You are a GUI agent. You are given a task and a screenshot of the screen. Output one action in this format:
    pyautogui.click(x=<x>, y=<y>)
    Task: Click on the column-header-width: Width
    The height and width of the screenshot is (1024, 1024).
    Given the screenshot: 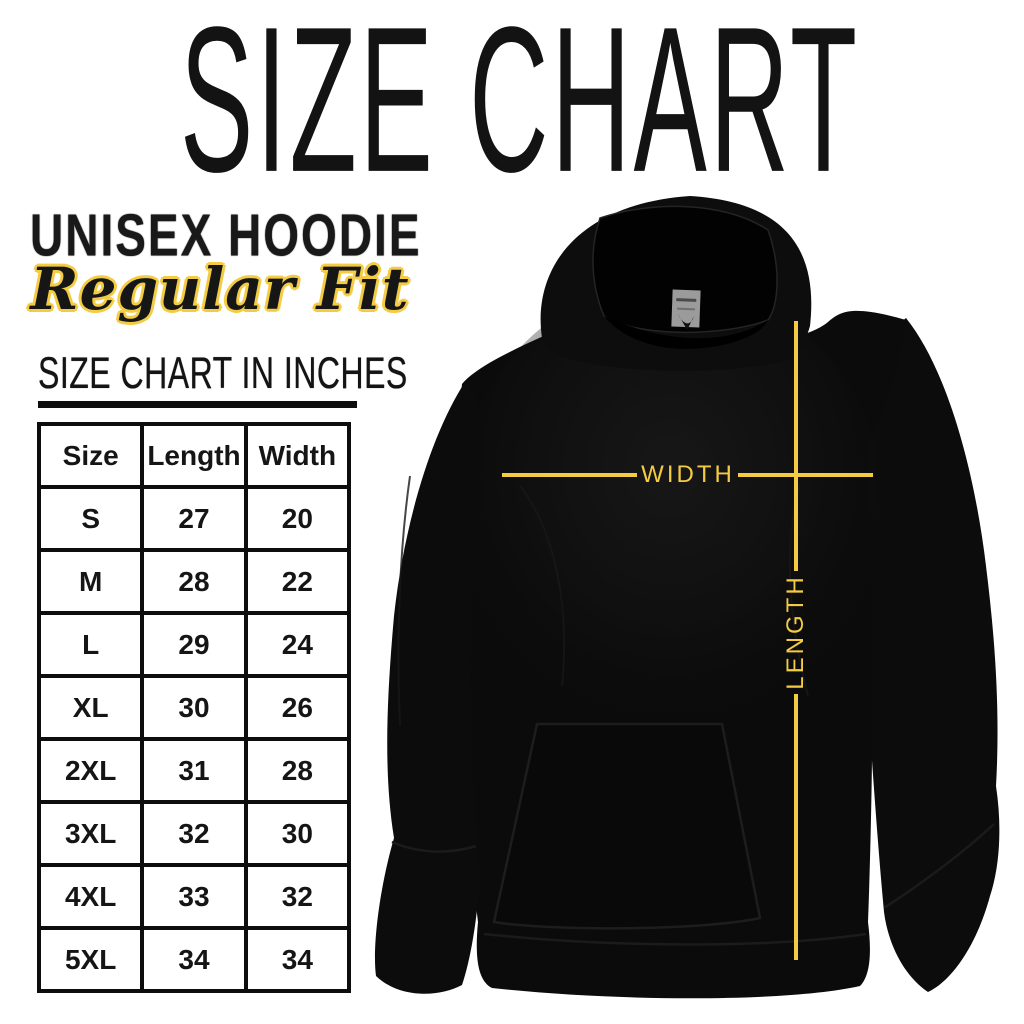 What is the action you would take?
    pyautogui.click(x=297, y=455)
    